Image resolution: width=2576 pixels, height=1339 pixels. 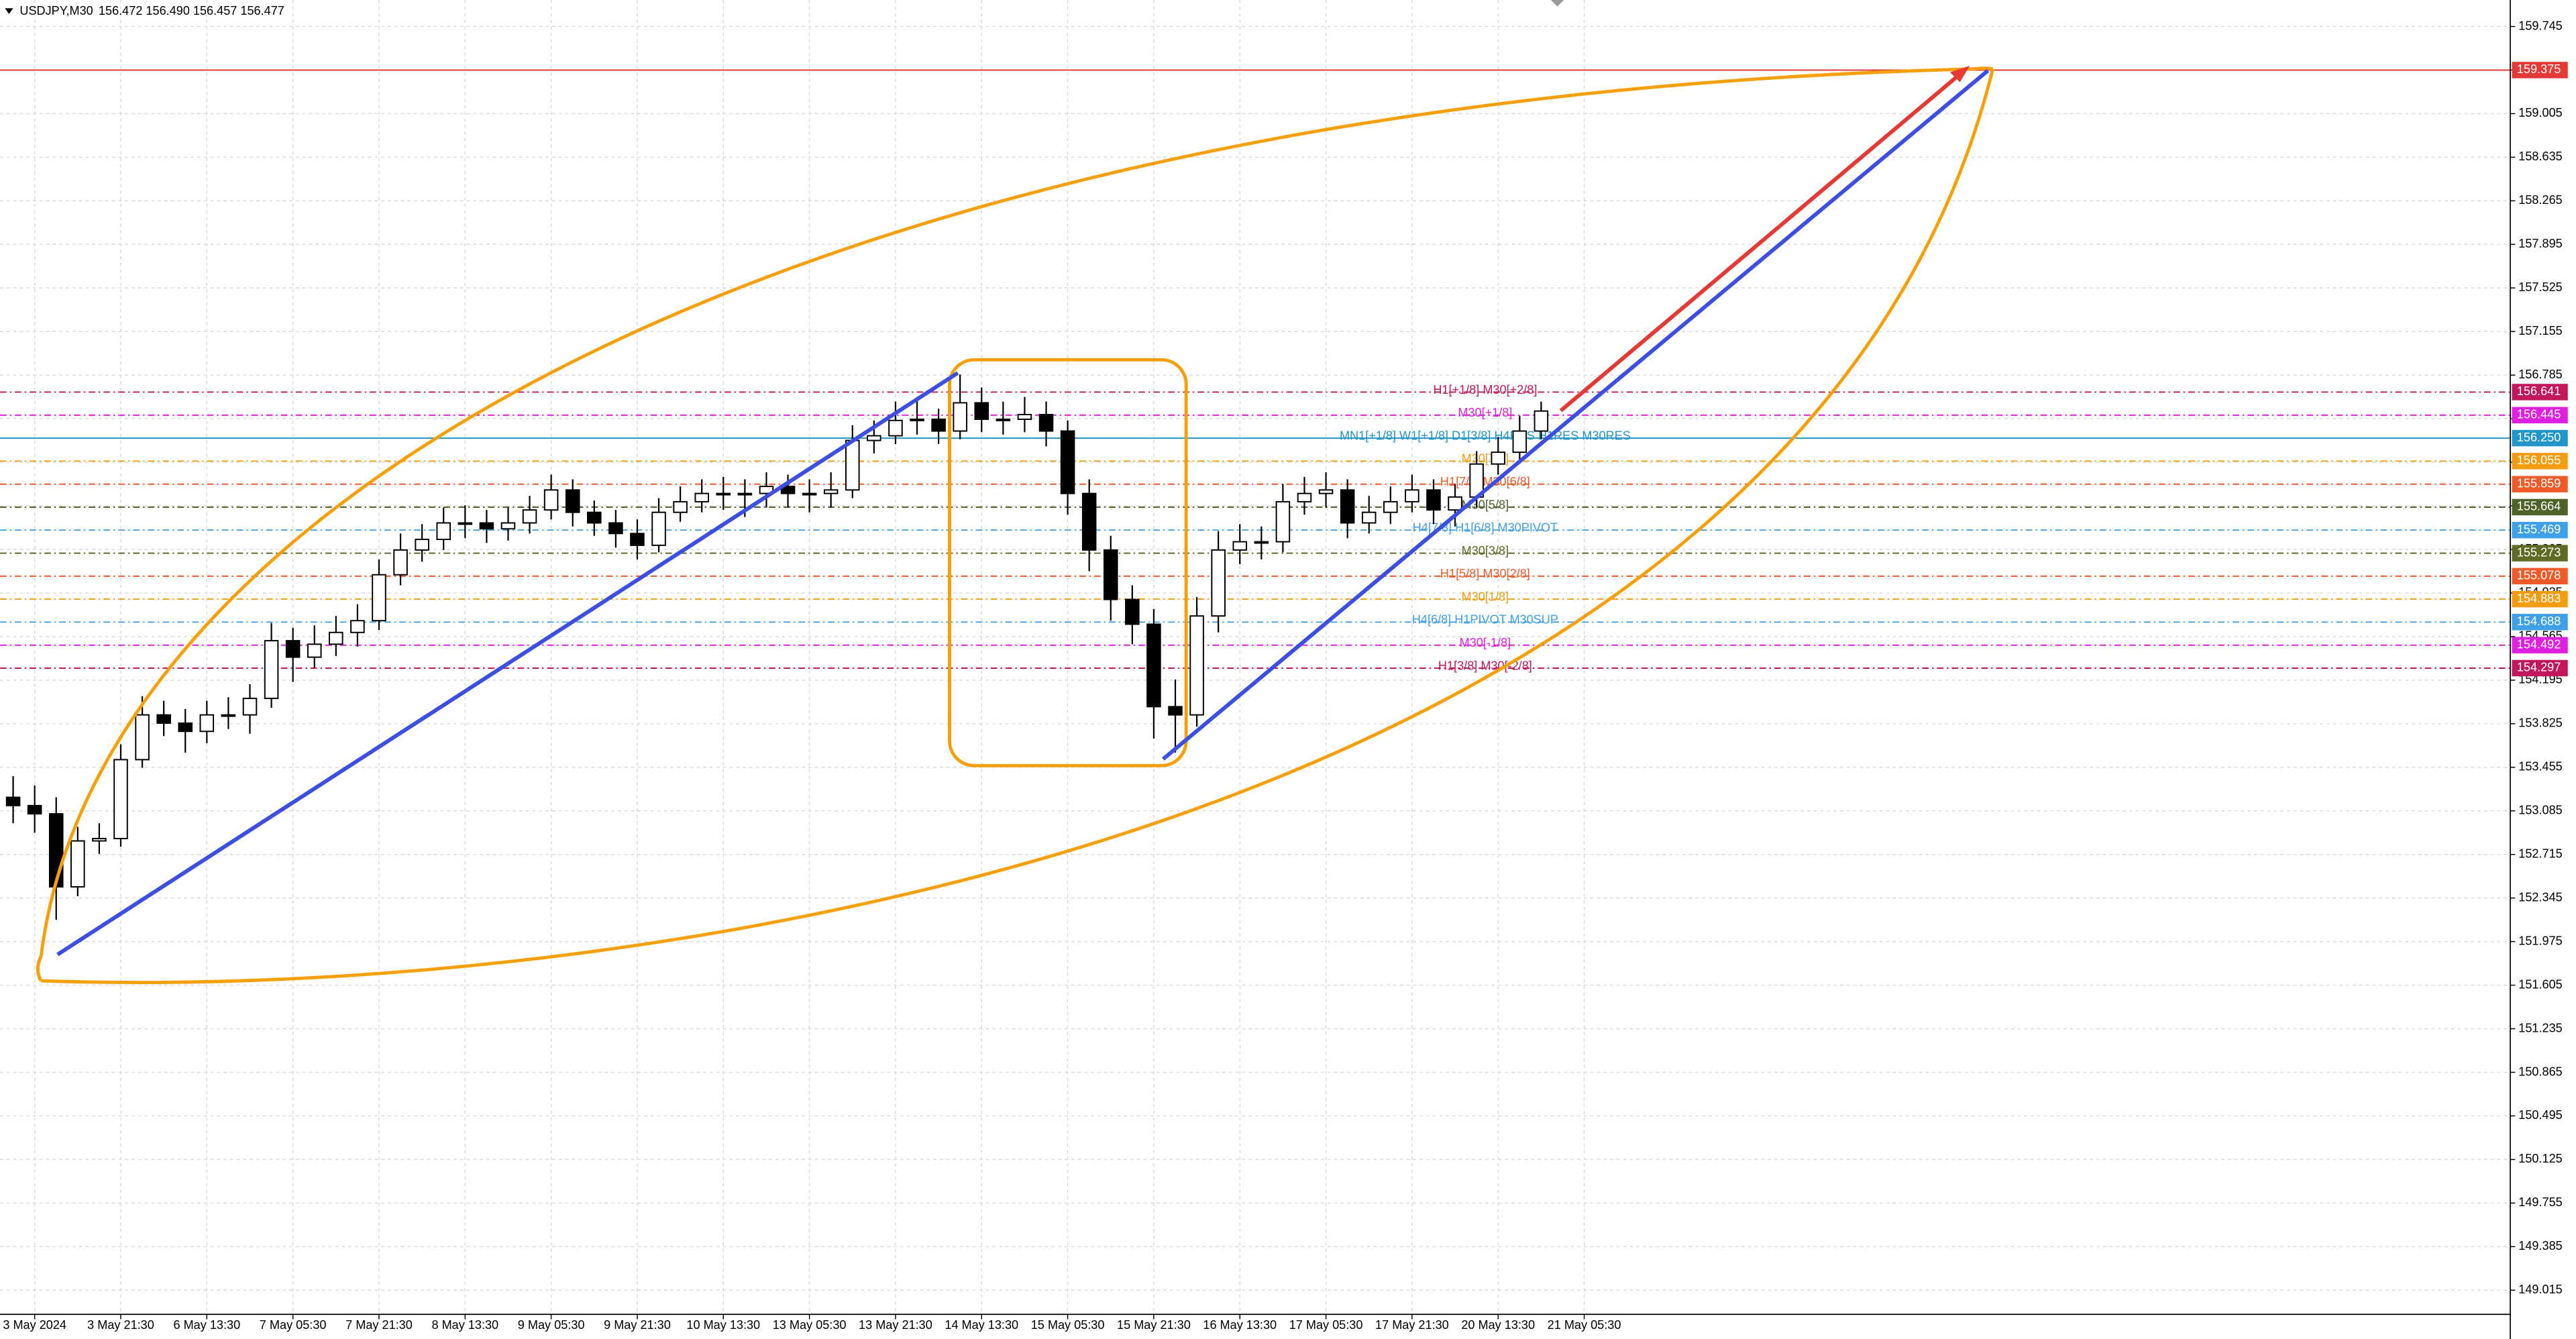 What do you see at coordinates (2540, 1071) in the screenshot?
I see `y-tick-label: 150.865` at bounding box center [2540, 1071].